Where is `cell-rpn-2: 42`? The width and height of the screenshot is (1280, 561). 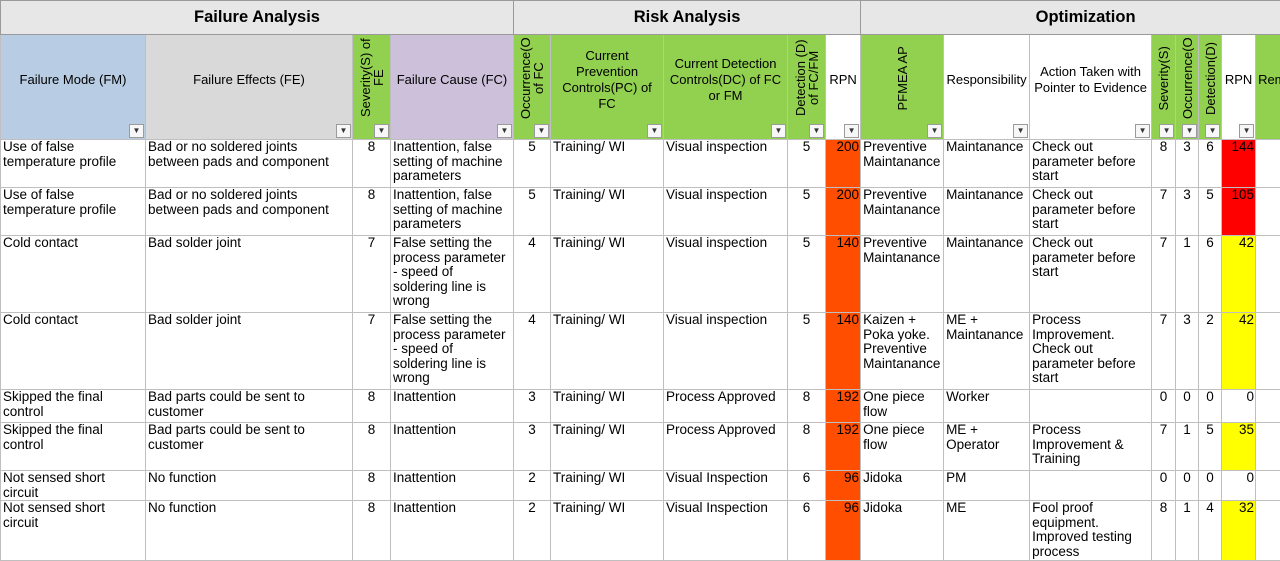
cell-rpn-2: 42 is located at coordinates (1239, 274).